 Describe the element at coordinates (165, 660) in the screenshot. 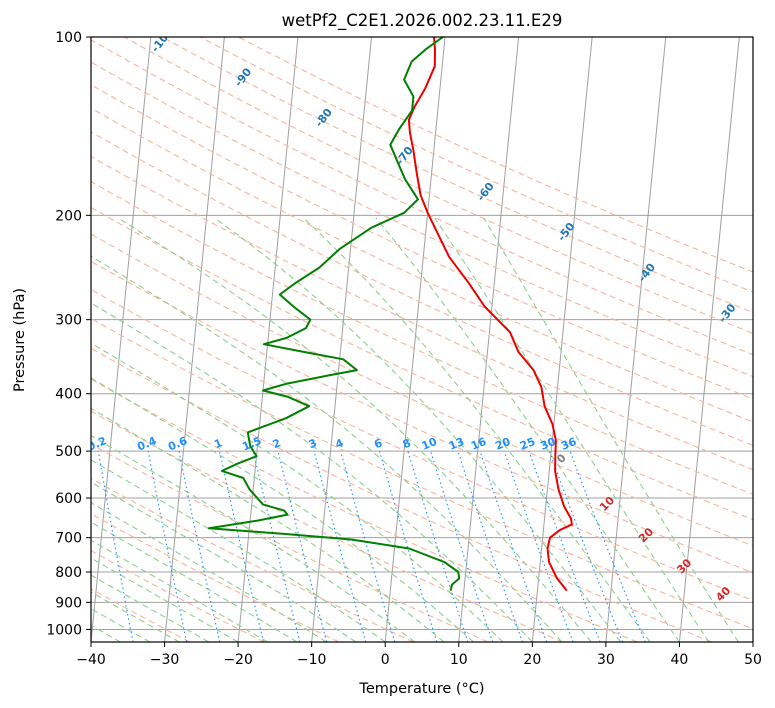

I see `x-tick-label: −30` at that location.